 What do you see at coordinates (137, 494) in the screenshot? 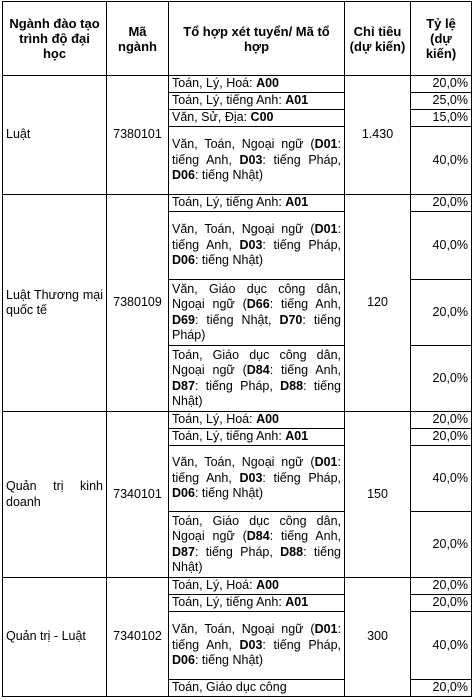
I see `major-code: 7340101` at bounding box center [137, 494].